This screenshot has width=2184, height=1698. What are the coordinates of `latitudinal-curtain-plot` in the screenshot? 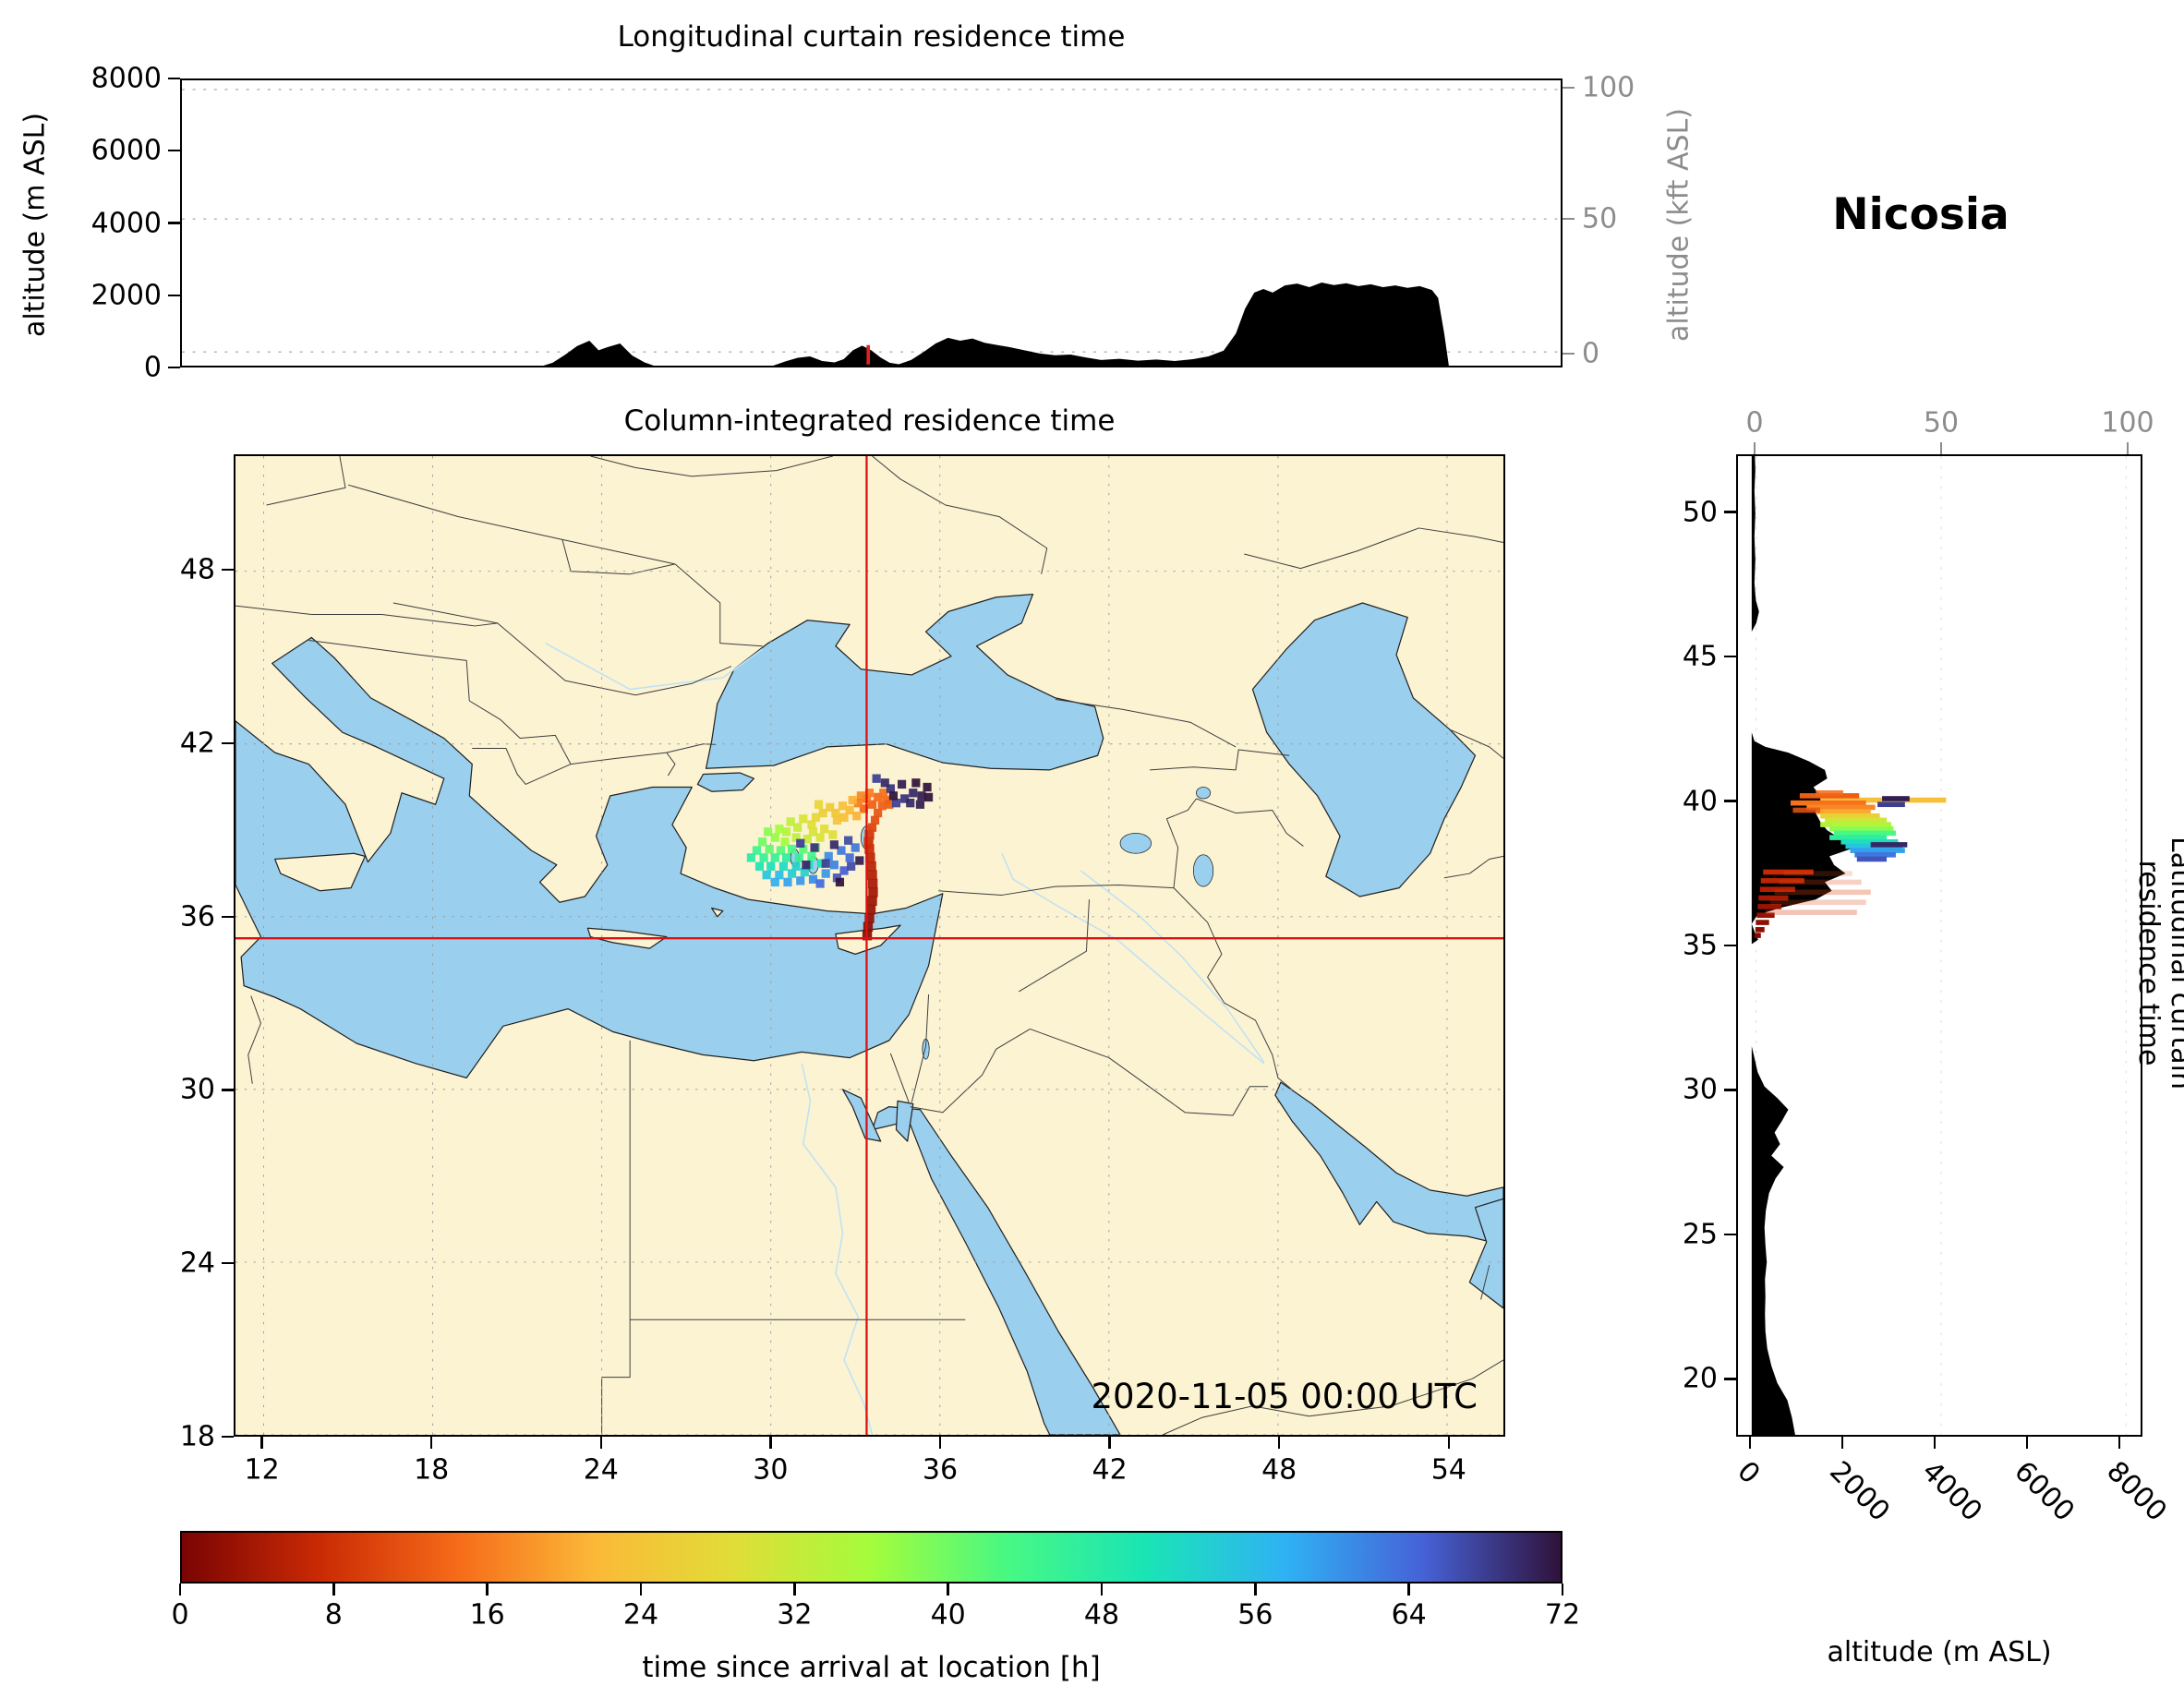 It's located at (1939, 945).